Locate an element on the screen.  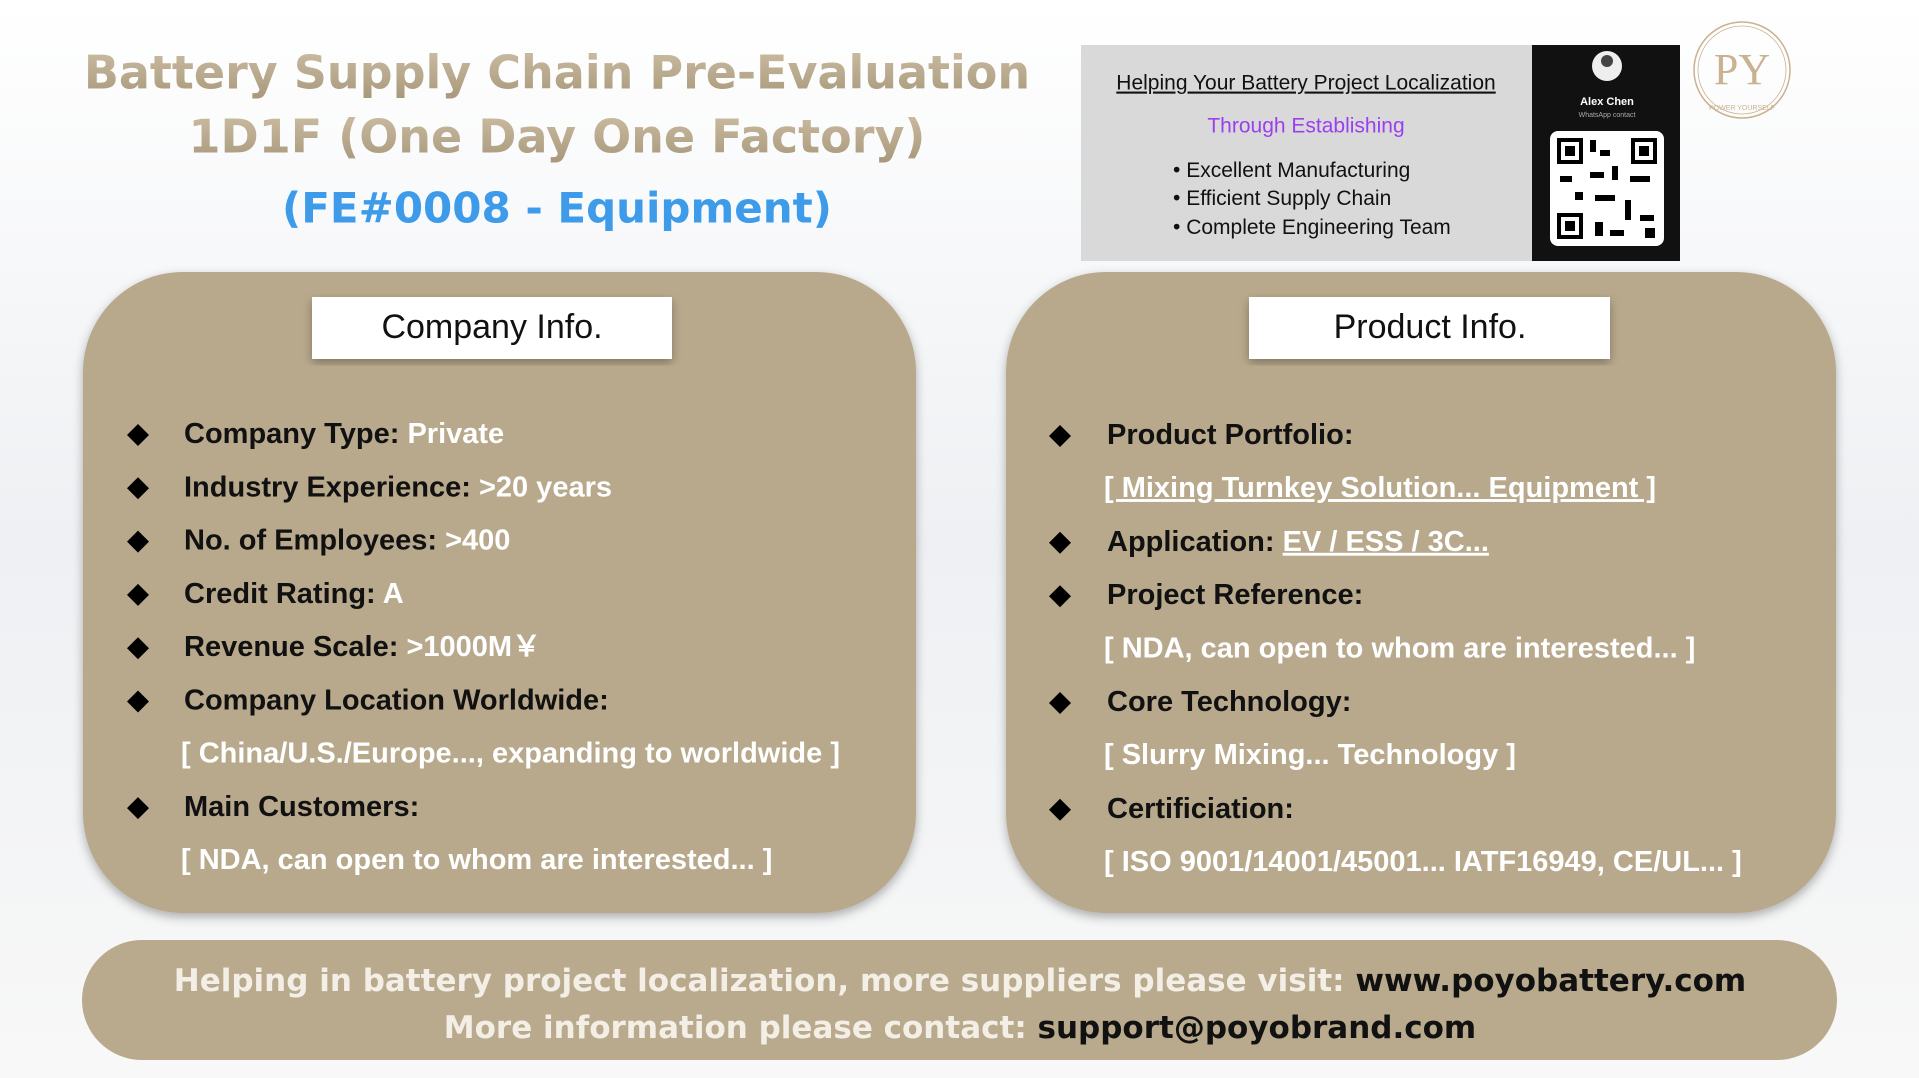
promo-bullet: • Excellent Manufacturing is located at coordinates (1291, 170).